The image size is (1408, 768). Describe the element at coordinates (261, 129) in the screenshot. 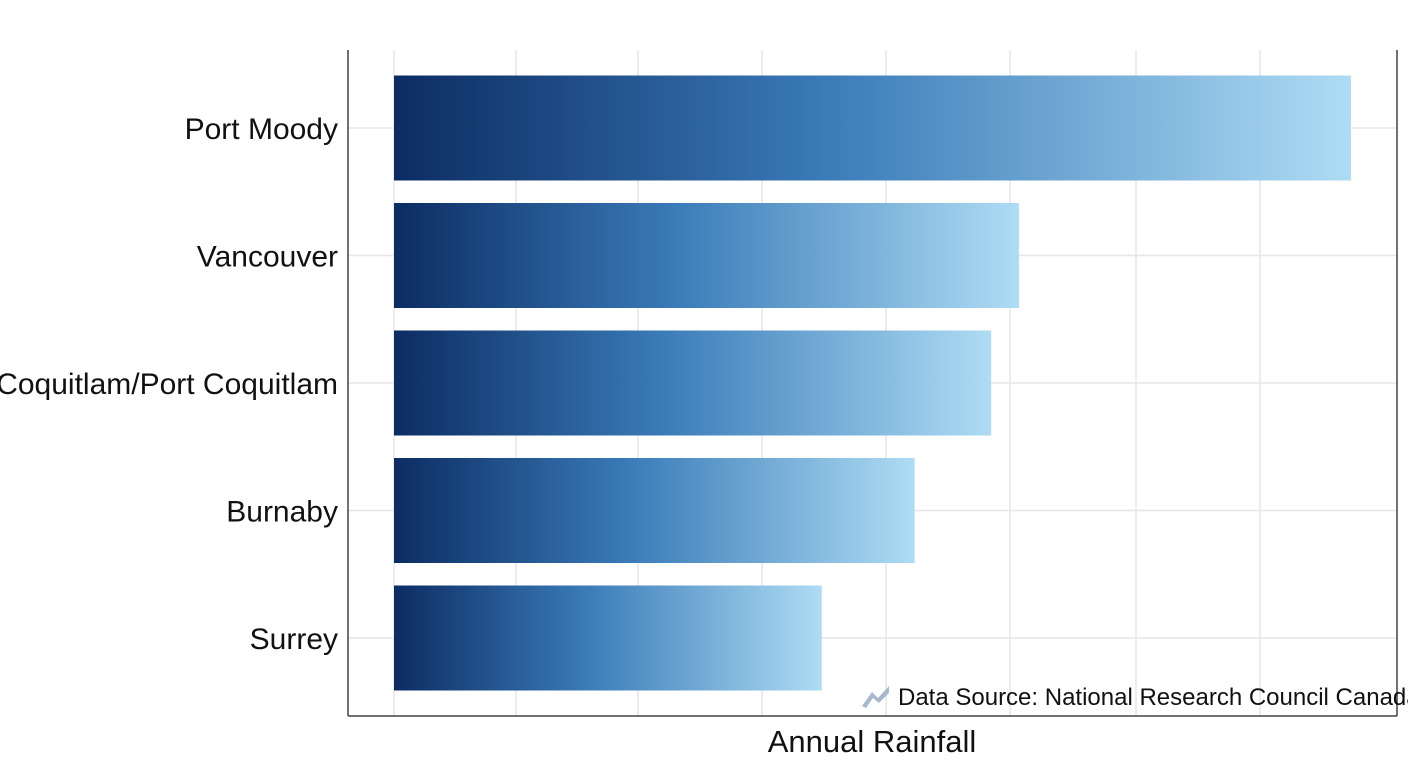

I see `category-label: Port Moody` at that location.